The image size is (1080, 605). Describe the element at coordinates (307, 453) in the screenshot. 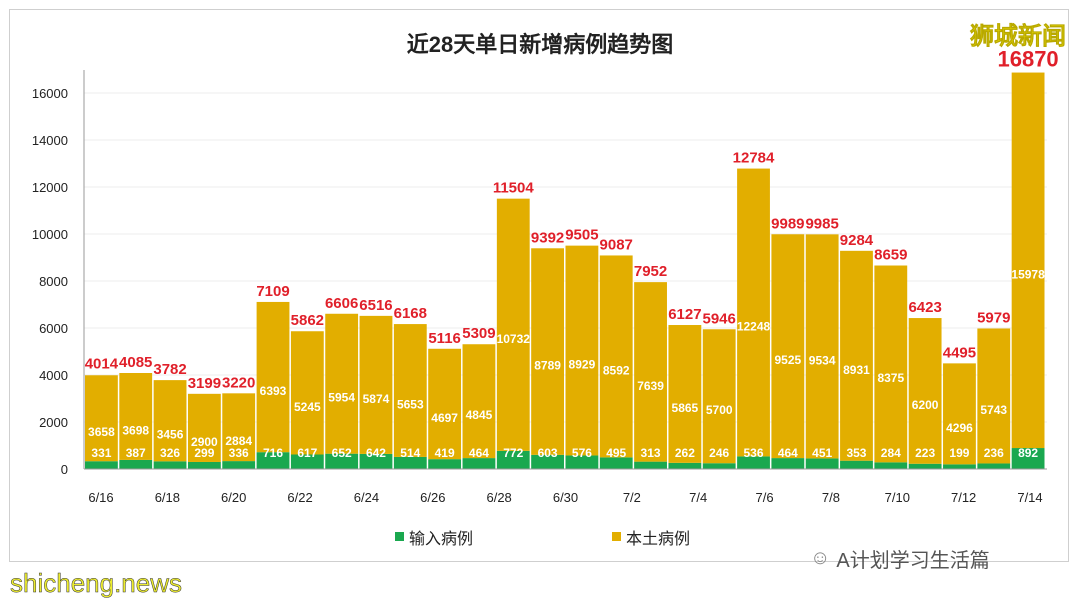

I see `imported-label: 617` at that location.